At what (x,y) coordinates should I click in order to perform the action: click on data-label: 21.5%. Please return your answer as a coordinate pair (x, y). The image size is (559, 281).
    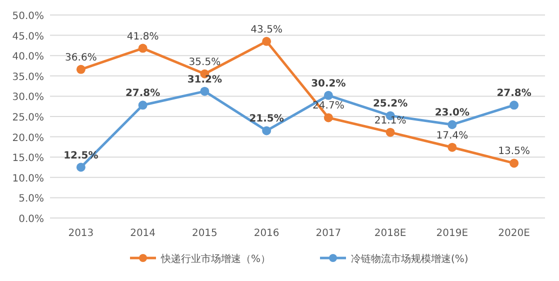
    Looking at the image, I should click on (266, 119).